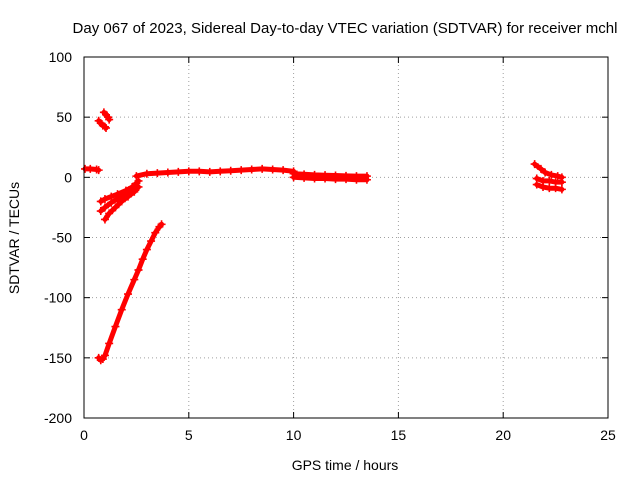 This screenshot has height=480, width=640. Describe the element at coordinates (61, 57) in the screenshot. I see `y-tick-label: 100` at that location.